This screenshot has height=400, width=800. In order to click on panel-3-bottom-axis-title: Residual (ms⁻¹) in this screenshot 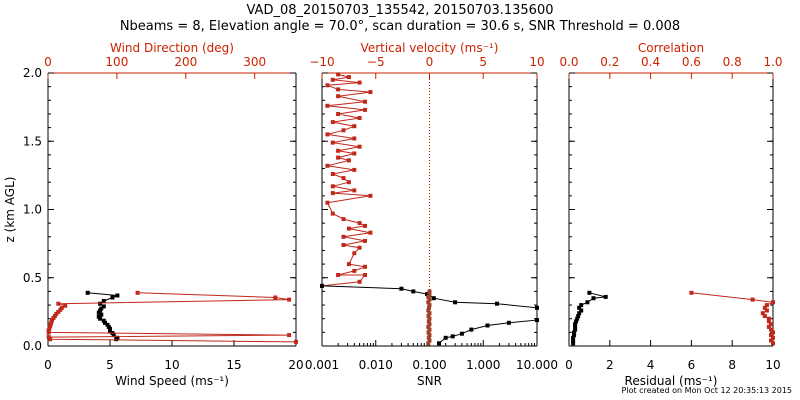, I will do `click(671, 381)`.